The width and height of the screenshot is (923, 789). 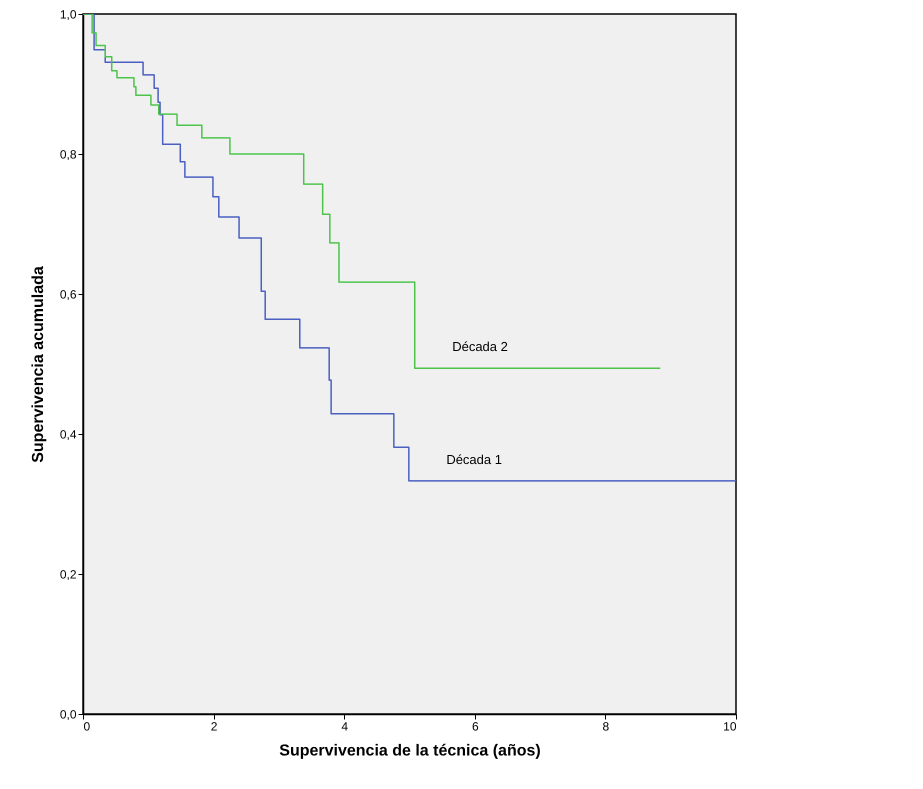 What do you see at coordinates (68, 435) in the screenshot?
I see `y-tick-label: 0,4` at bounding box center [68, 435].